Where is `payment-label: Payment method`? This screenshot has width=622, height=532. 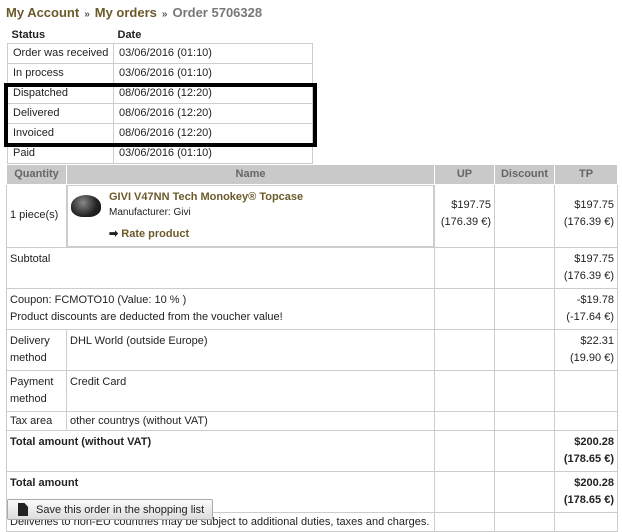
payment-label: Payment method is located at coordinates (36, 390).